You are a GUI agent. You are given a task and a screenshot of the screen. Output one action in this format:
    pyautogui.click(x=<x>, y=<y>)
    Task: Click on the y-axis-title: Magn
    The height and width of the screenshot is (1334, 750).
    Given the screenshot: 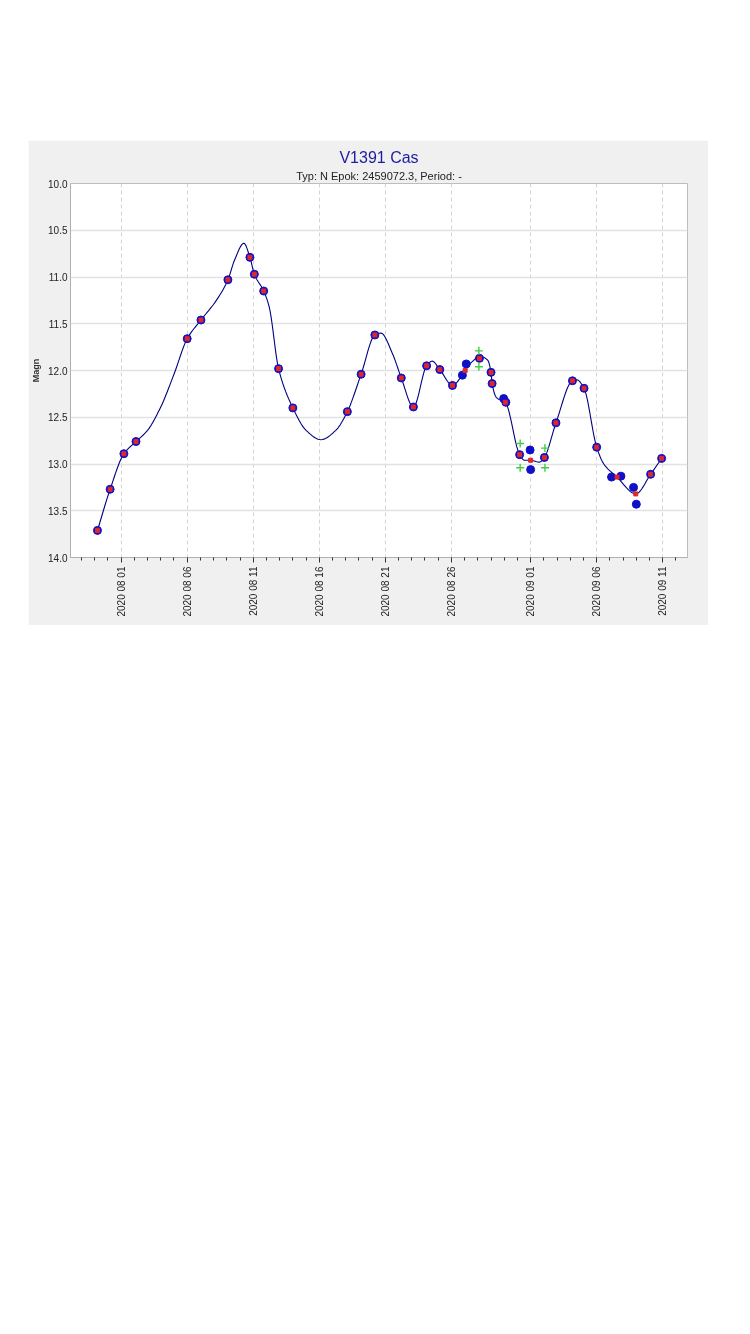 What is the action you would take?
    pyautogui.click(x=36, y=370)
    